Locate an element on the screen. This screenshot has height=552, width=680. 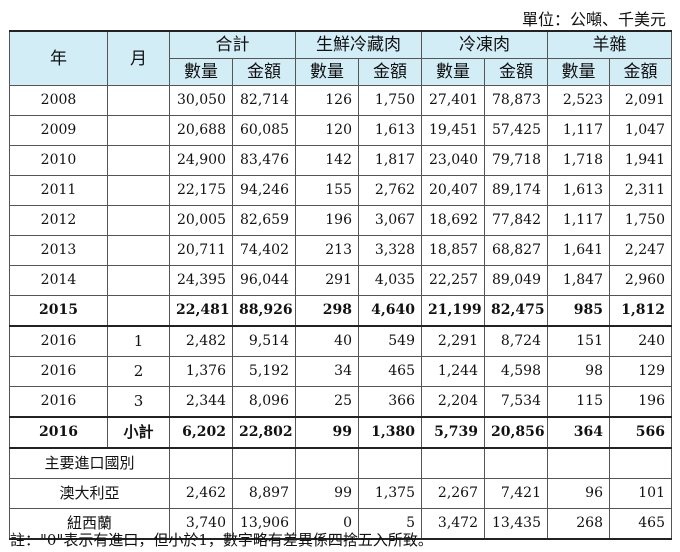
value-cell: 1,244 is located at coordinates (453, 371).